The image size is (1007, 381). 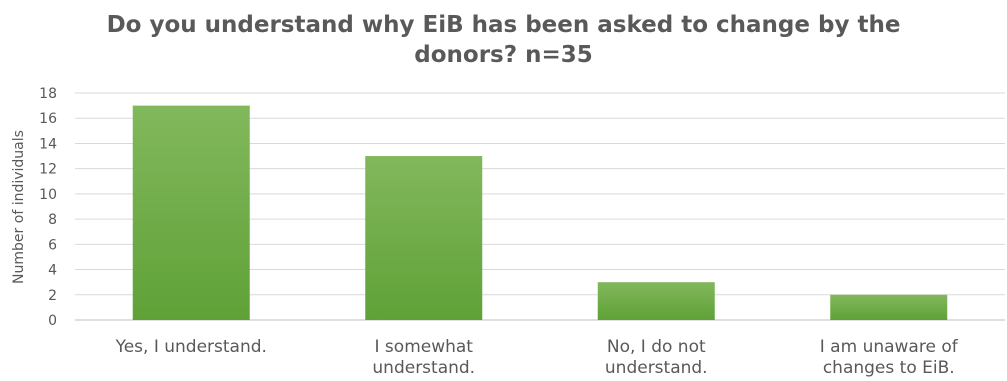 What do you see at coordinates (48, 94) in the screenshot?
I see `y-tick-label: 18` at bounding box center [48, 94].